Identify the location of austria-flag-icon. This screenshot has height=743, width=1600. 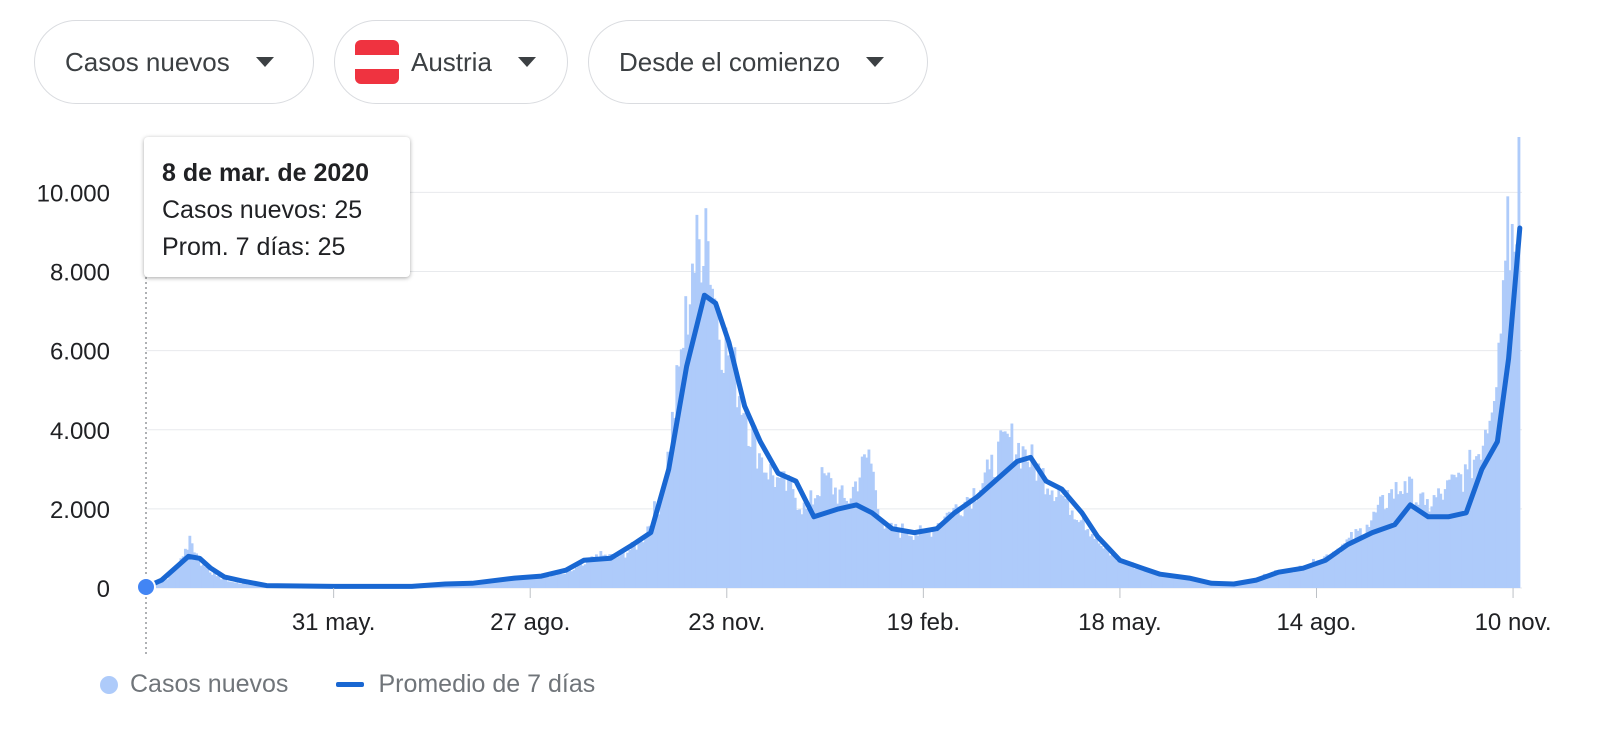
(377, 62).